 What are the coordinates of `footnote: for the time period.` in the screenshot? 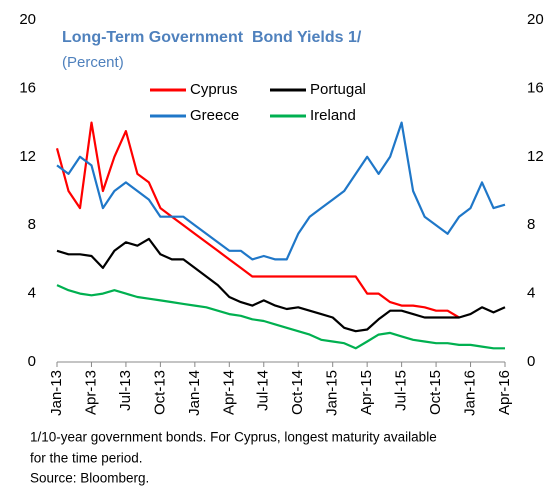 It's located at (86, 458).